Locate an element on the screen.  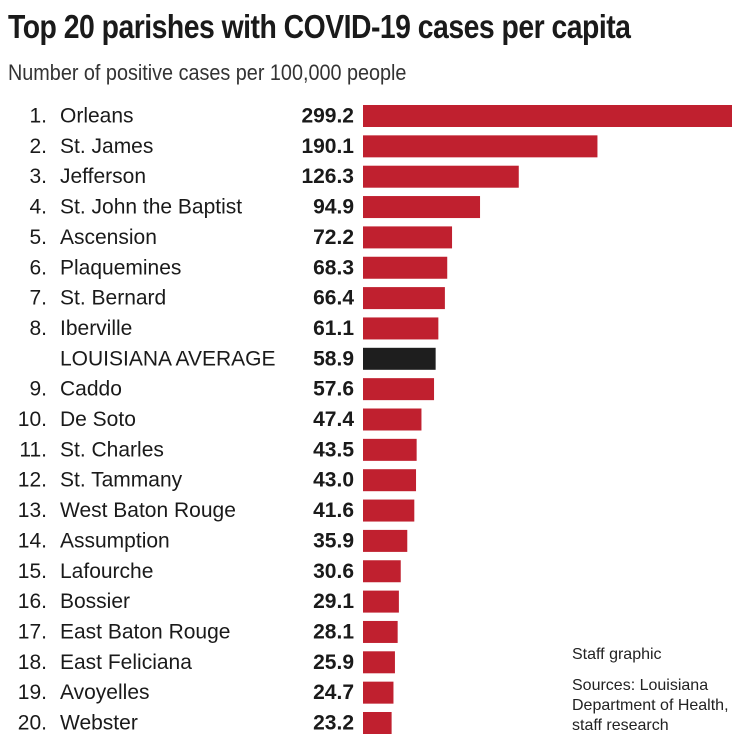
value-label: 126.3 is located at coordinates (327, 176).